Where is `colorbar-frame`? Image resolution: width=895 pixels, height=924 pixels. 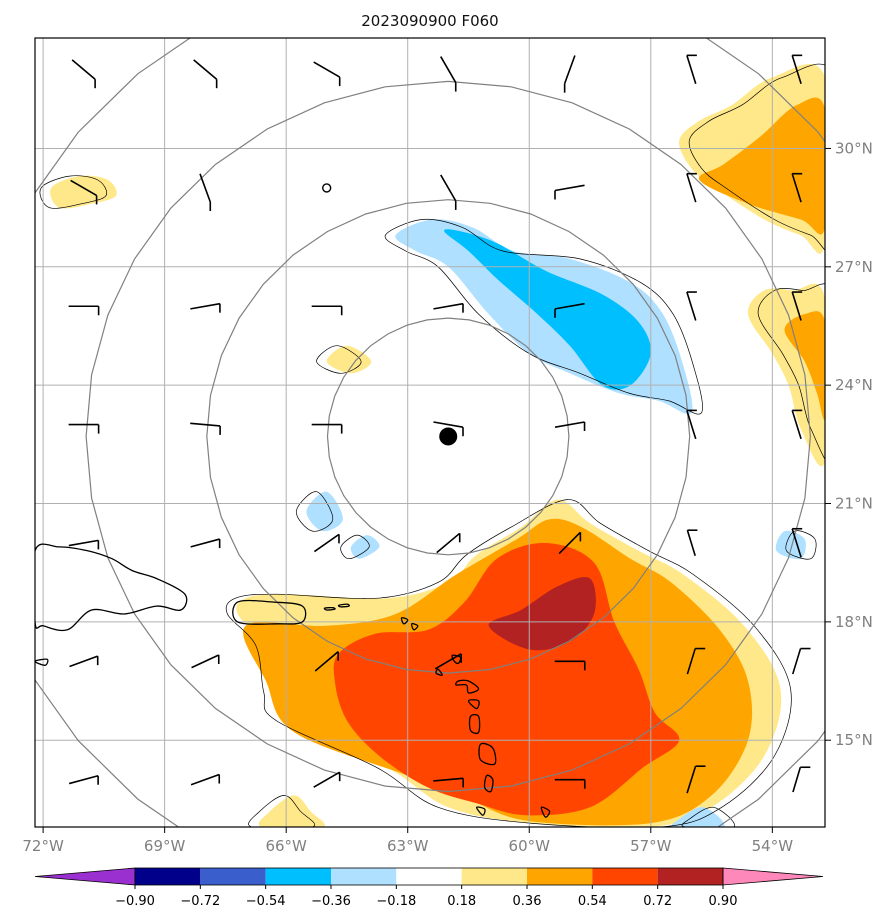
colorbar-frame is located at coordinates (429, 876).